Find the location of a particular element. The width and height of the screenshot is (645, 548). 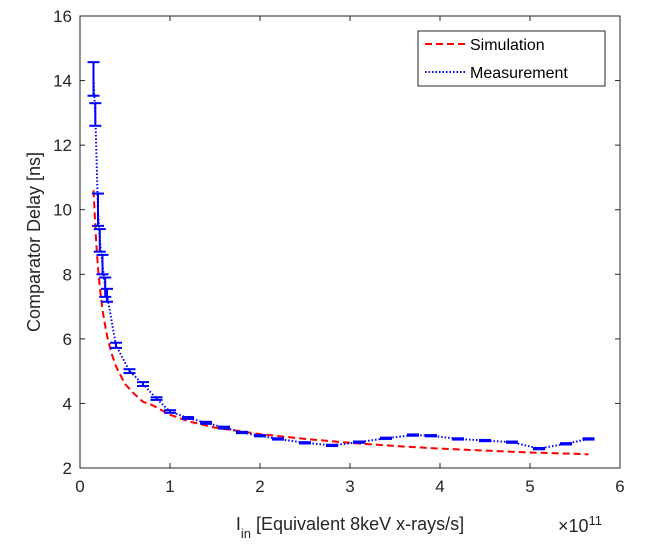

legend-label-simulation: Simulation is located at coordinates (507, 45).